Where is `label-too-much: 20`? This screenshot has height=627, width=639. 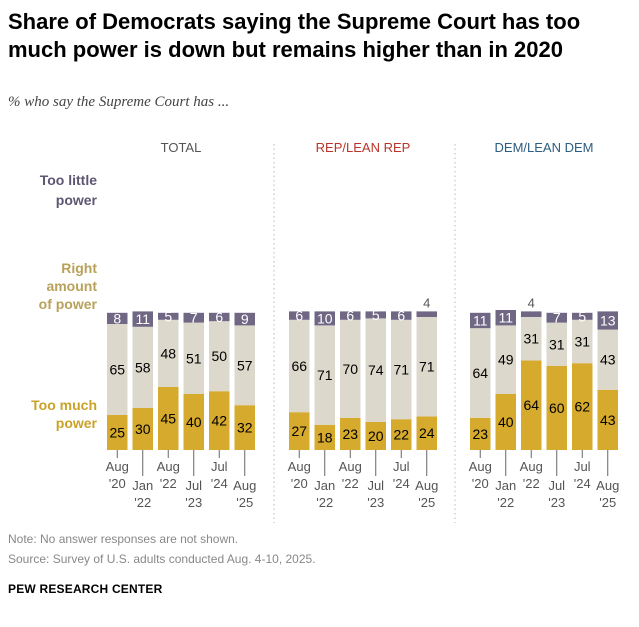
label-too-much: 20 is located at coordinates (376, 436).